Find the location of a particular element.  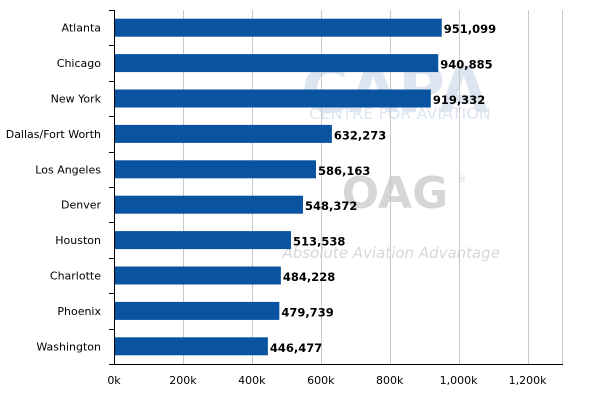

x-tick-labels: 0k 200k 400k 600k 800k 1,000k 1,200k is located at coordinates (327, 380).